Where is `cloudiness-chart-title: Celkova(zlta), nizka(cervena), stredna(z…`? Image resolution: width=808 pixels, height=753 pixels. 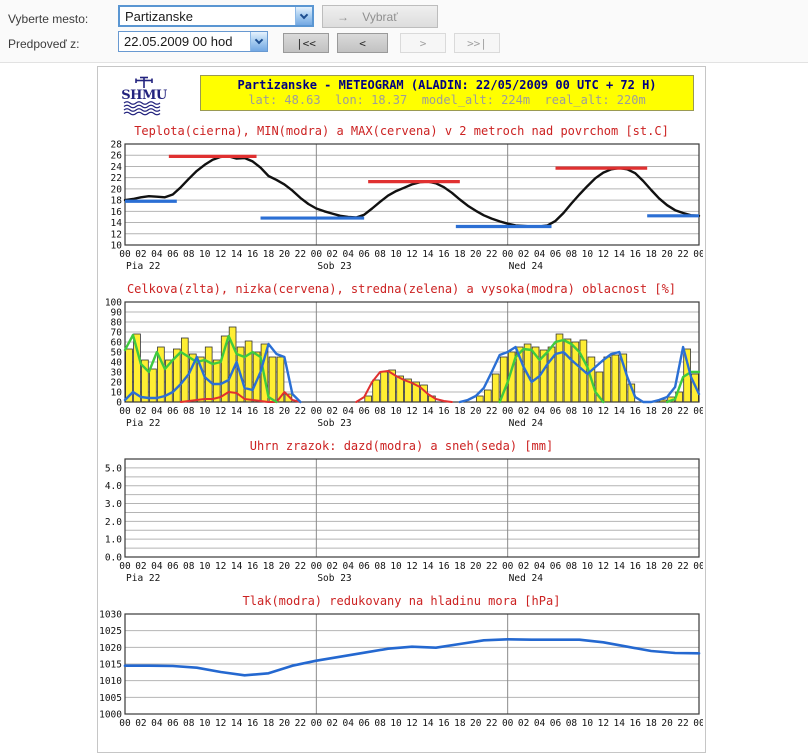
cloudiness-chart-title: Celkova(zlta), nizka(cervena), stredna(z… is located at coordinates (401, 289).